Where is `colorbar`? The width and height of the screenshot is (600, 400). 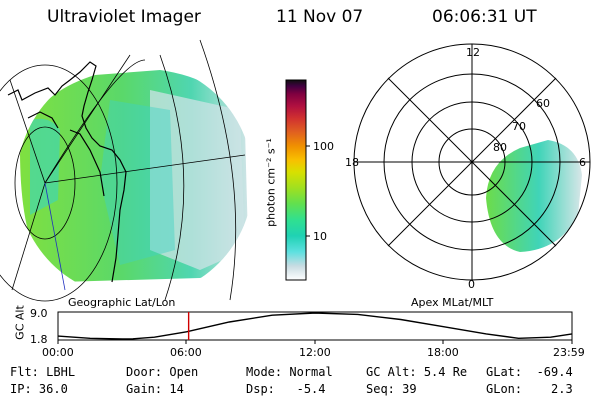 colorbar is located at coordinates (296, 180).